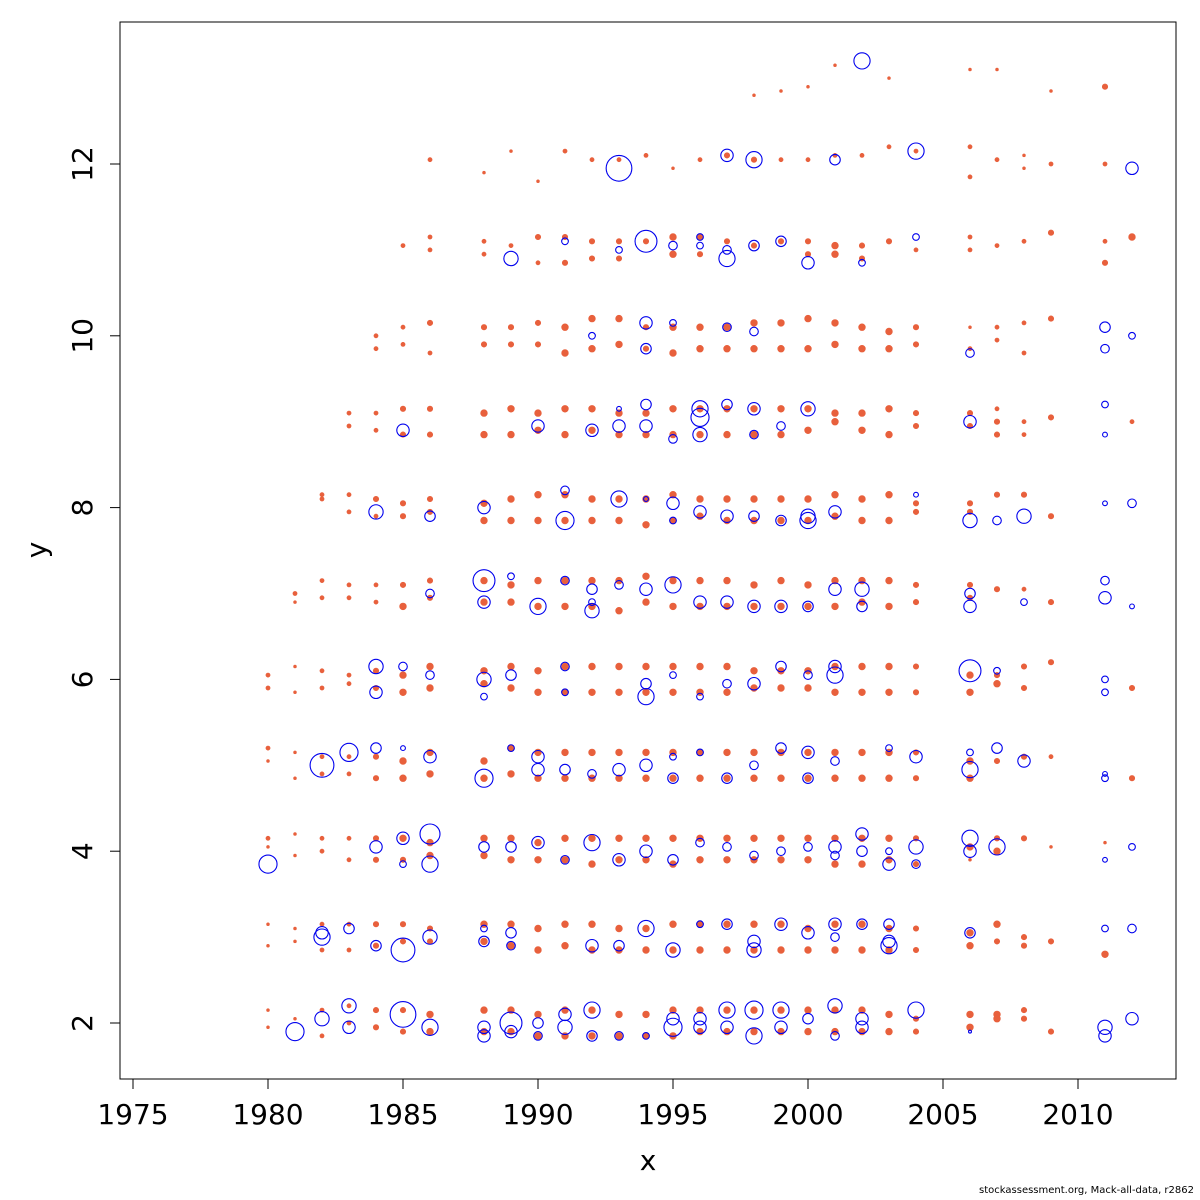 This screenshot has width=1200, height=1200. I want to click on y-tick-label: 12, so click(82, 164).